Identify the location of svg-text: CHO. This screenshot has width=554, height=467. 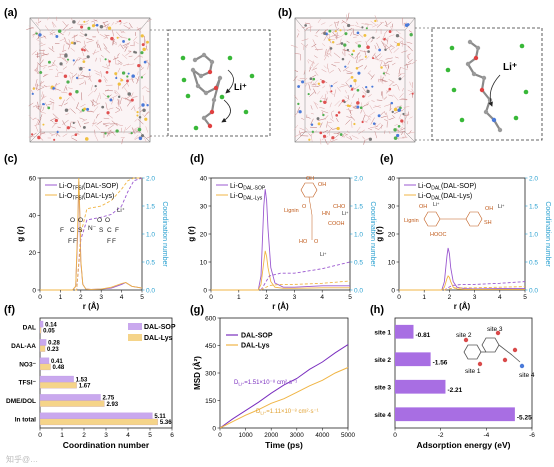
(339, 207).